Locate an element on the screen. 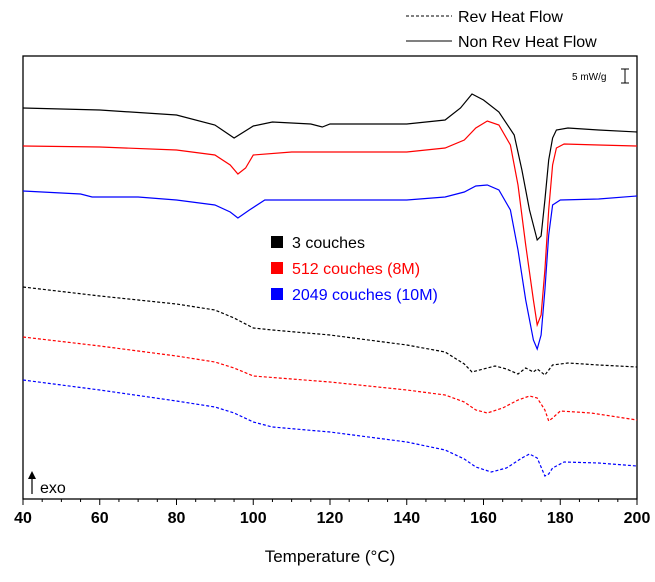 This screenshot has height=582, width=655. legend-label-512-couches: 512 couches (8M) is located at coordinates (356, 269).